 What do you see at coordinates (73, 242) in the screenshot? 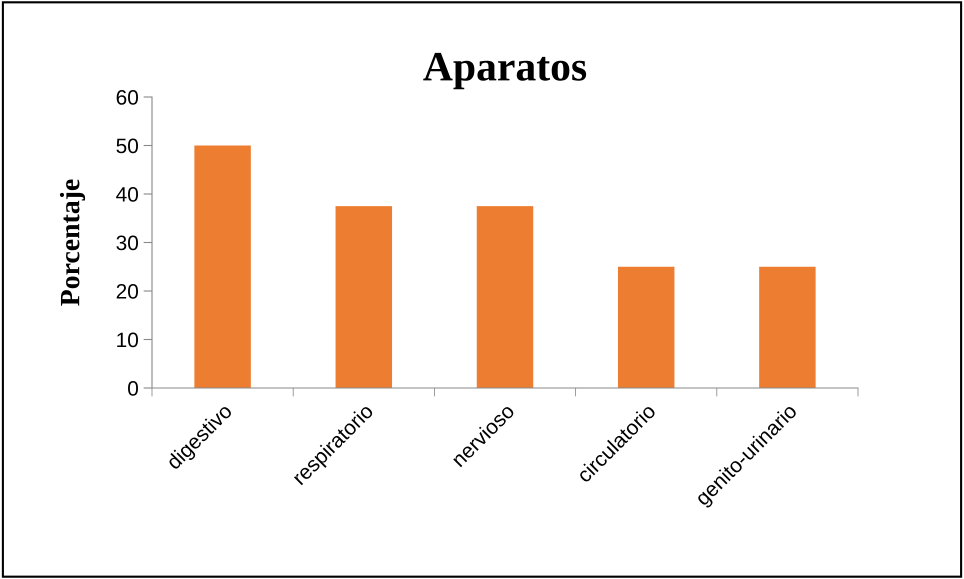
I see `y-axis-title: Porcentaje` at bounding box center [73, 242].